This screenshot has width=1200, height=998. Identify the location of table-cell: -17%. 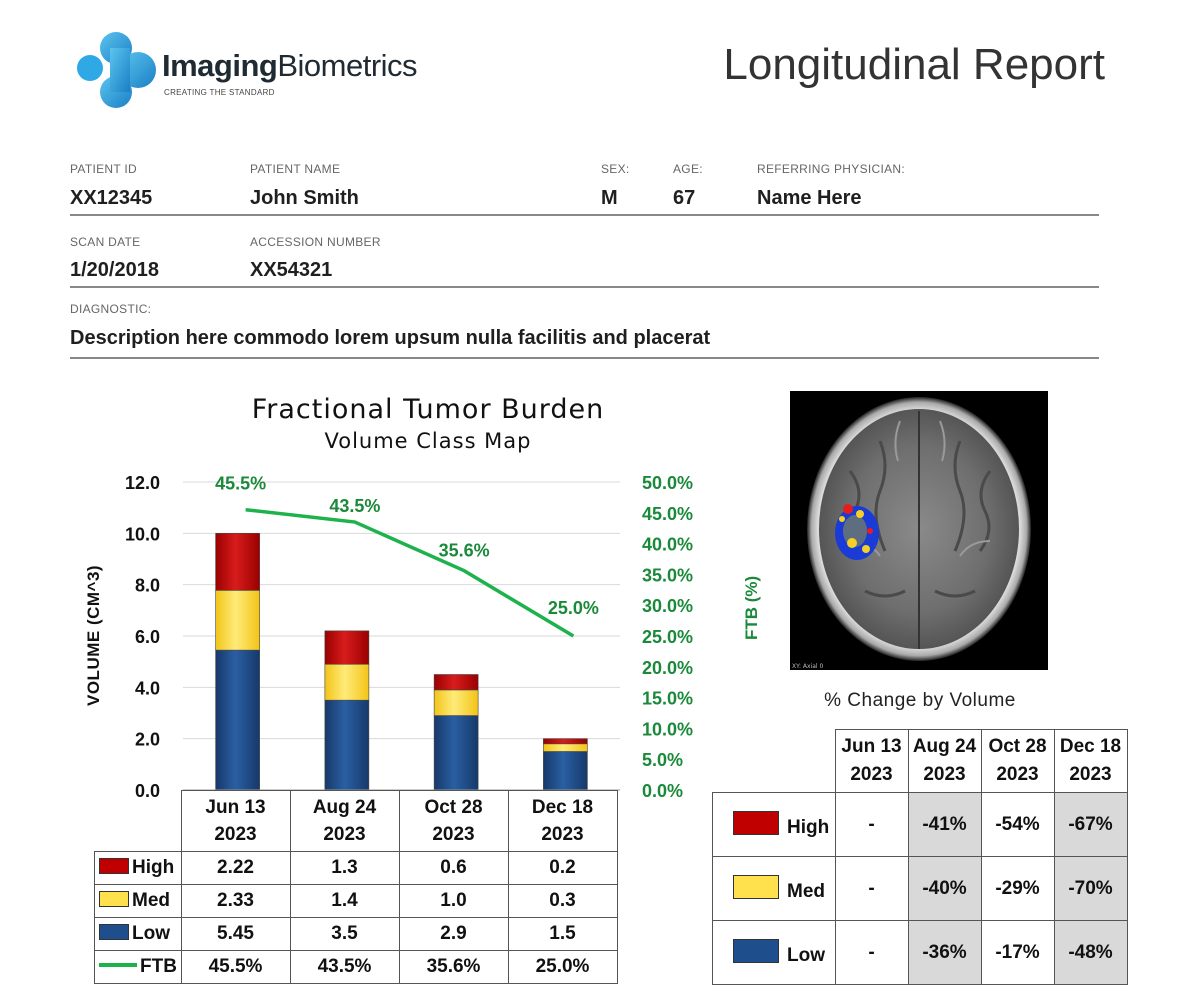
(1017, 952).